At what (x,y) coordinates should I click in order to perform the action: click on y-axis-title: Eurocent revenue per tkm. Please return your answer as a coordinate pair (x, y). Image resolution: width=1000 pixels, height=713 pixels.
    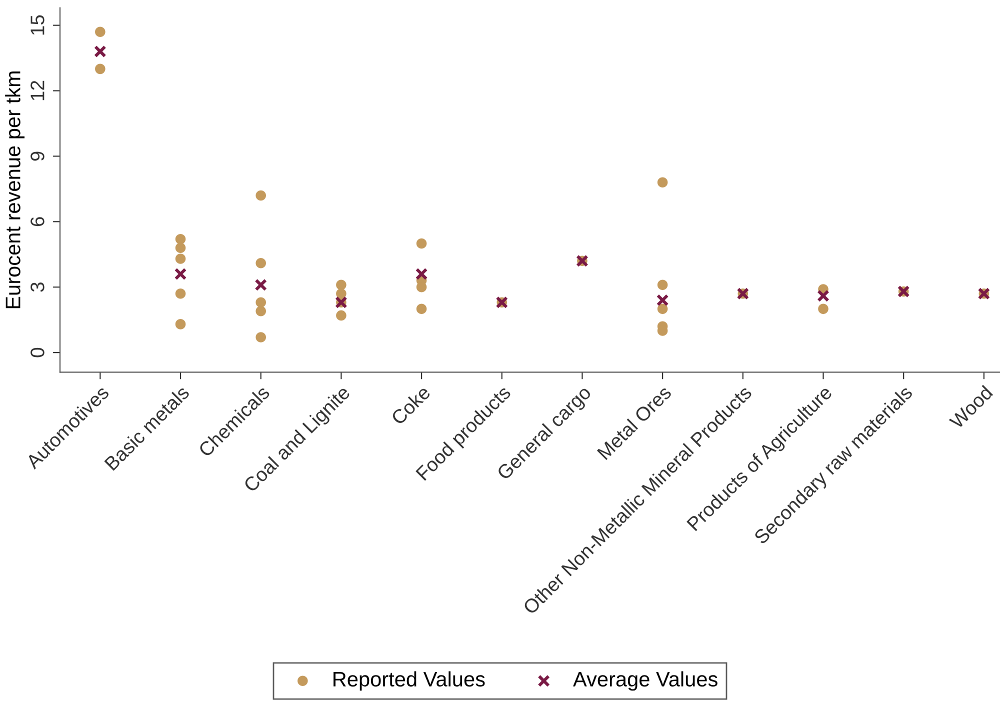
    Looking at the image, I should click on (15, 190).